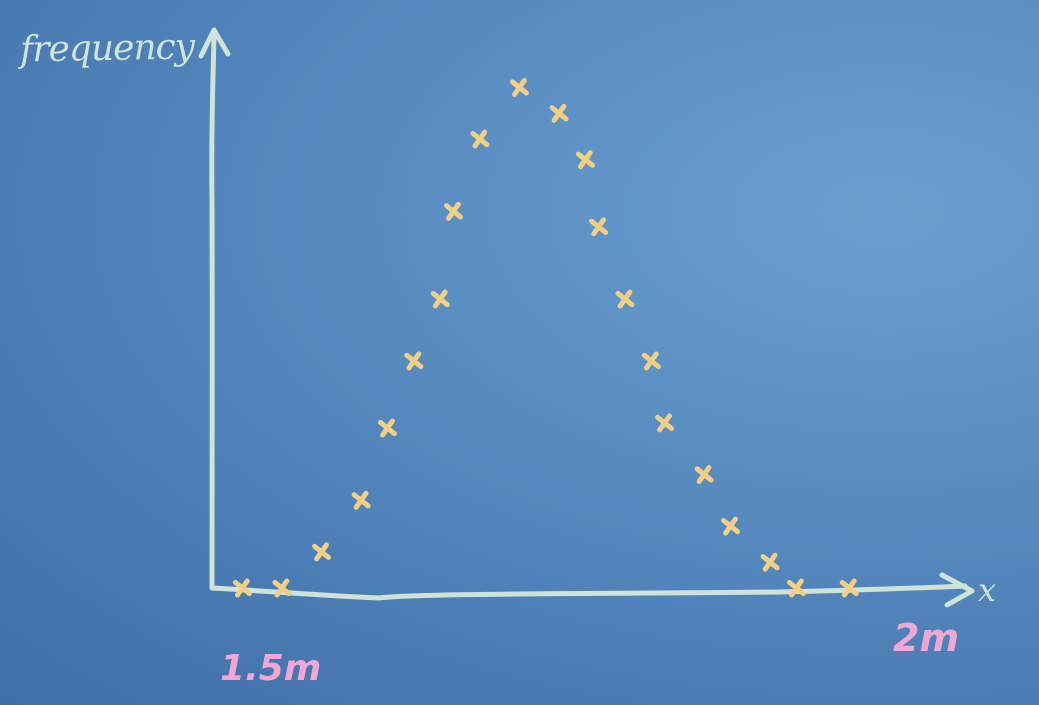 Image resolution: width=1039 pixels, height=705 pixels. Describe the element at coordinates (957, 590) in the screenshot. I see `x-axis-arrowhead` at that location.